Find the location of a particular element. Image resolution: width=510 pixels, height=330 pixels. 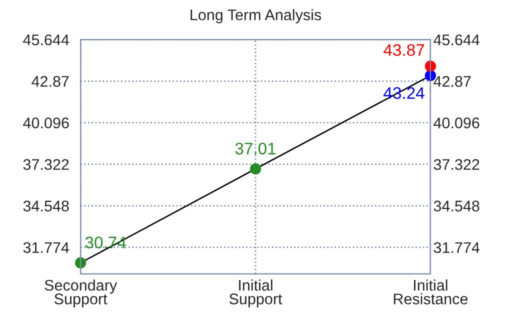

chart-title: Long Term Analysis is located at coordinates (256, 16).